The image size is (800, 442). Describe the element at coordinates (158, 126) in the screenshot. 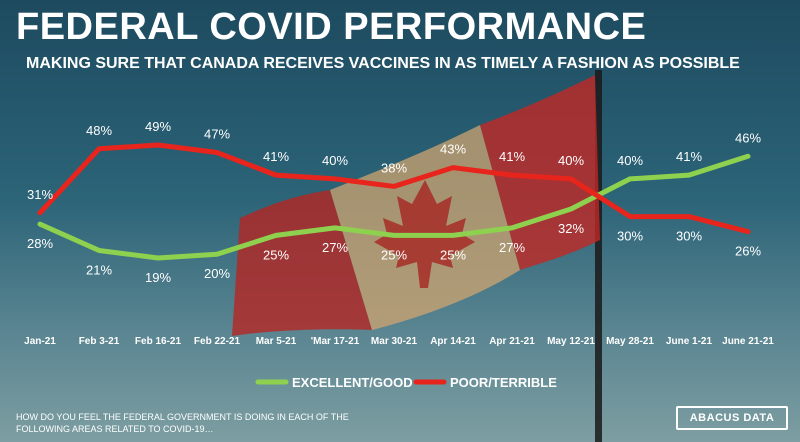

I see `data-label-poor-terrible-2: 49%` at that location.